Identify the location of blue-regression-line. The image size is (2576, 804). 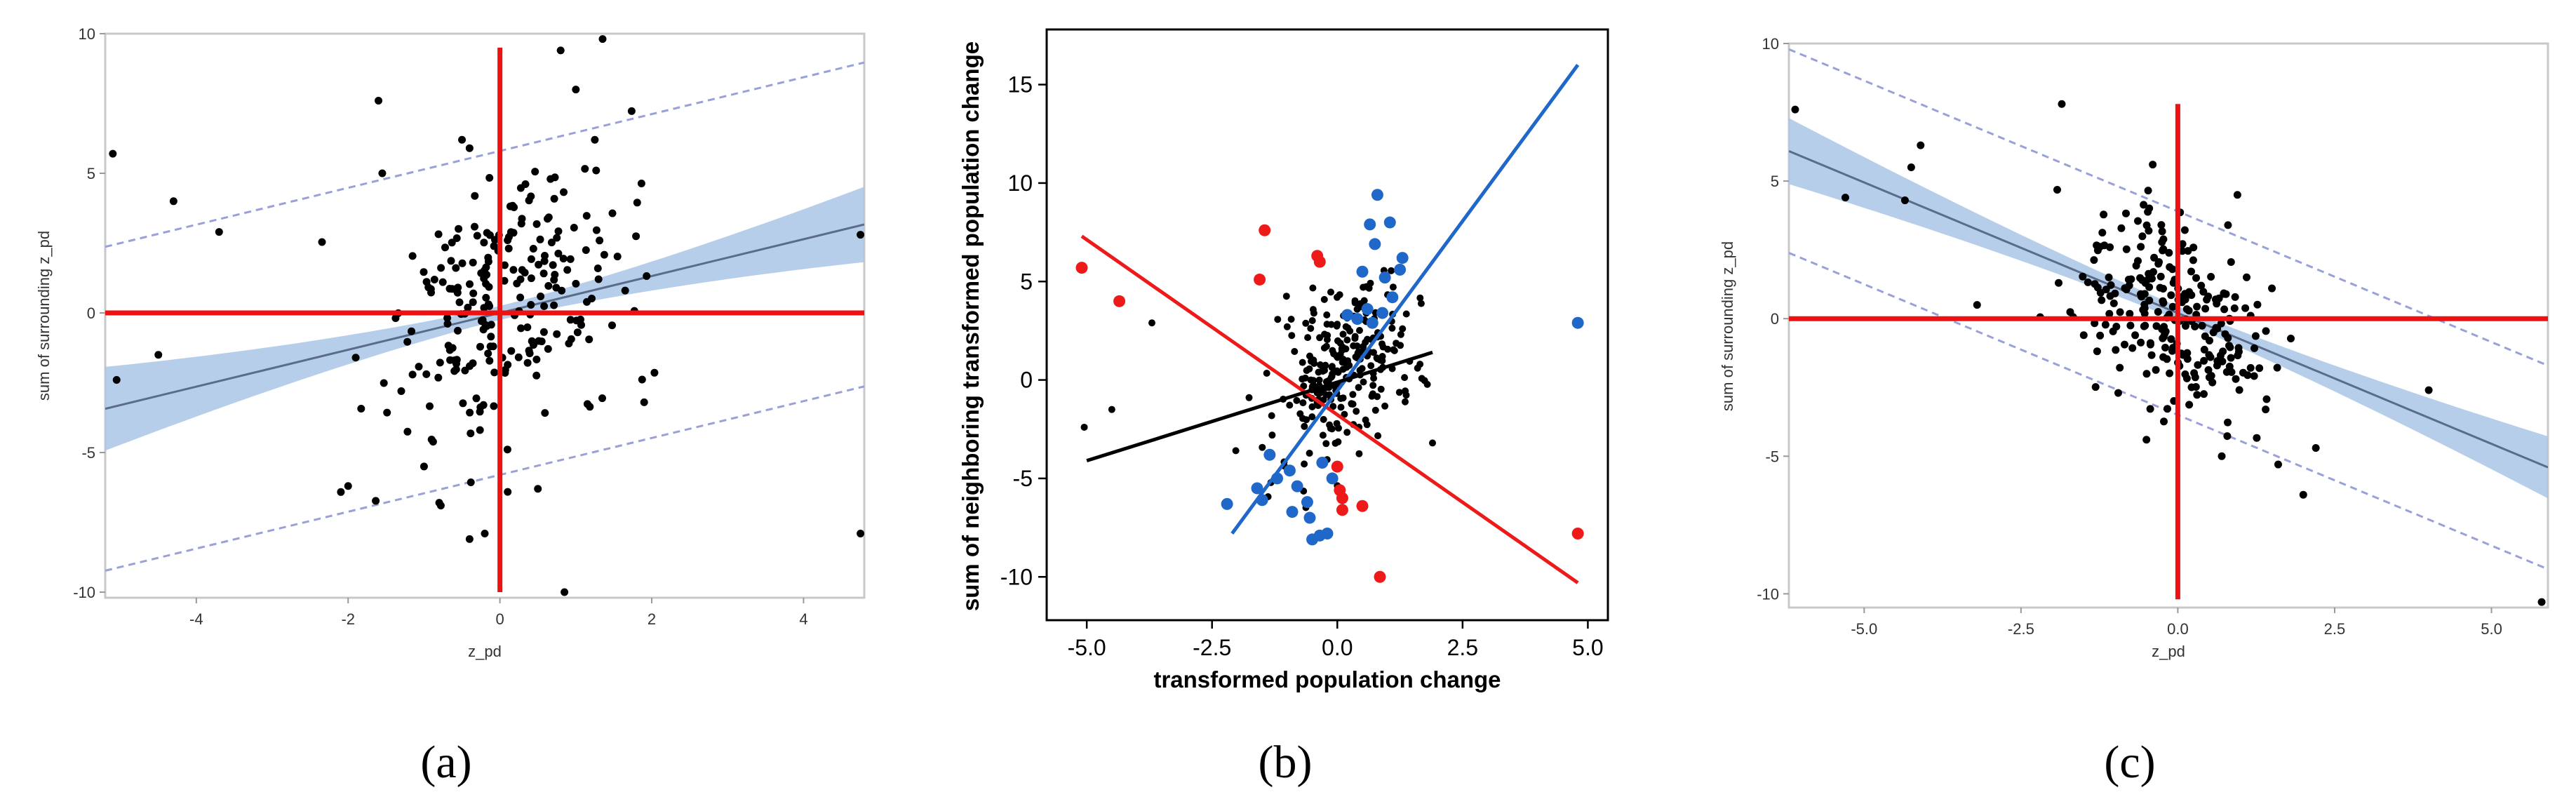
(1405, 299).